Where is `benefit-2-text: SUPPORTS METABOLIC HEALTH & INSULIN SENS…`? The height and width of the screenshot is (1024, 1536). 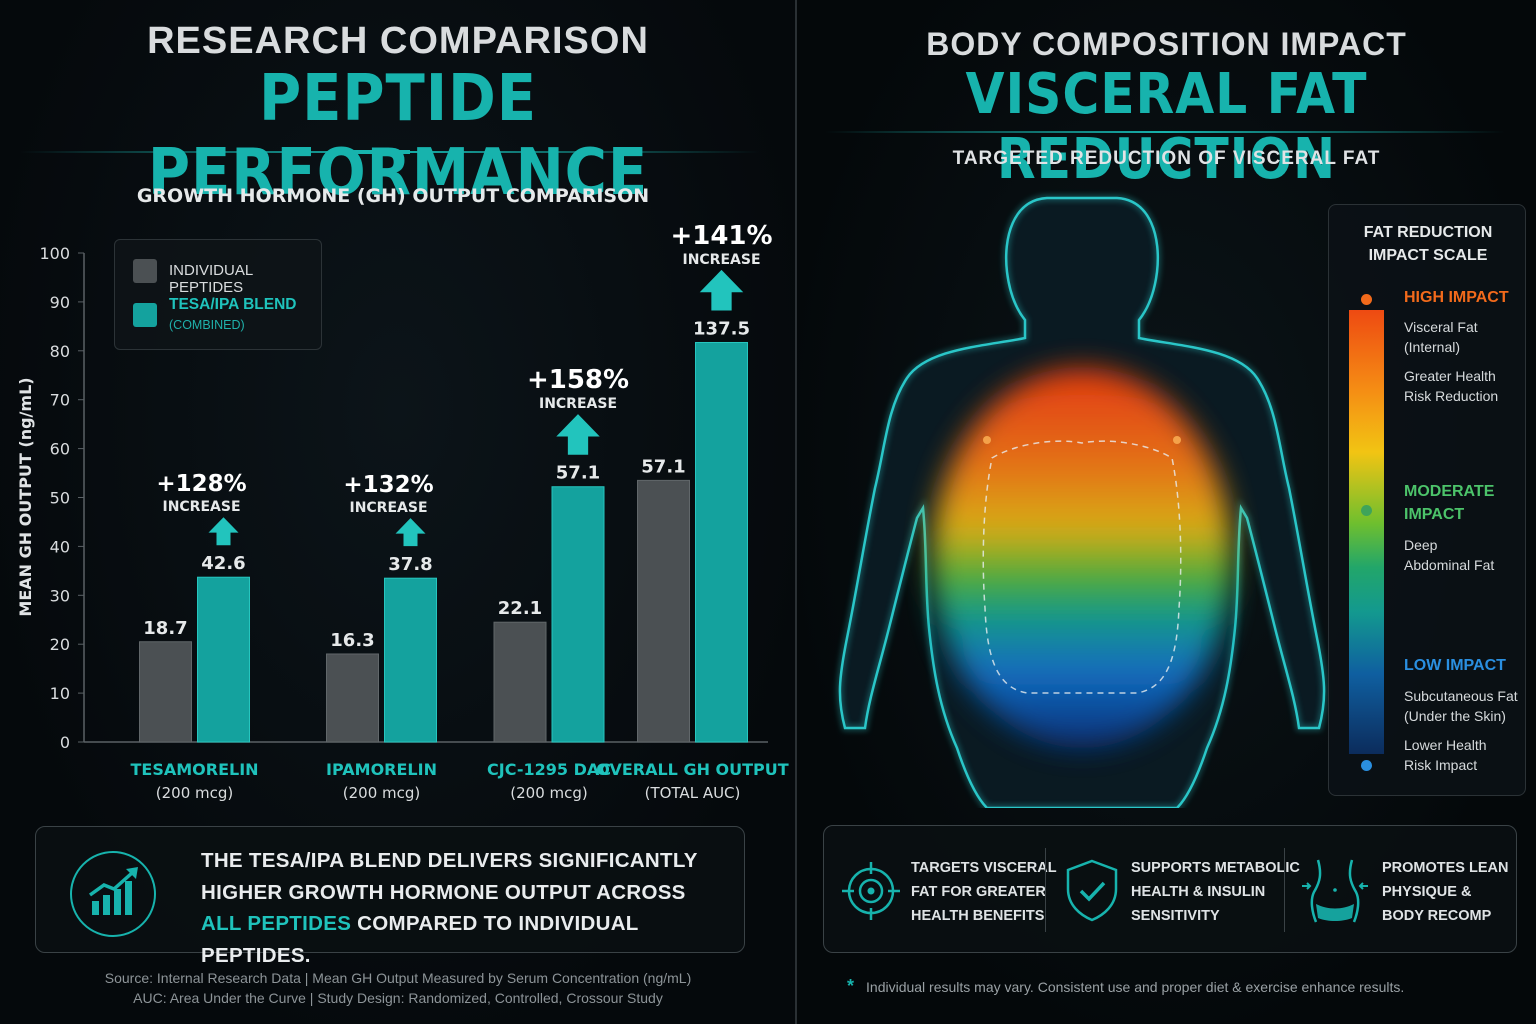 benefit-2-text: SUPPORTS METABOLIC HEALTH & INSULIN SENS… is located at coordinates (1215, 892).